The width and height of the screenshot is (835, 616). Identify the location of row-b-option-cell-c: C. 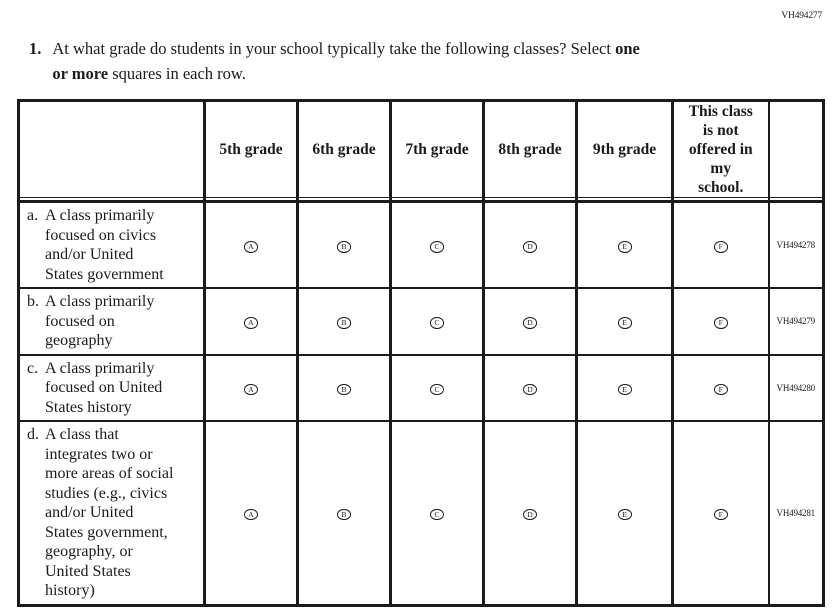
(436, 321).